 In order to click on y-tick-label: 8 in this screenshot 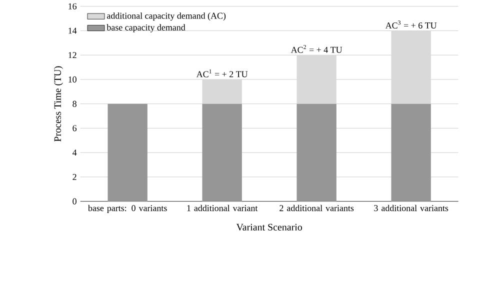, I will do `click(74, 104)`.